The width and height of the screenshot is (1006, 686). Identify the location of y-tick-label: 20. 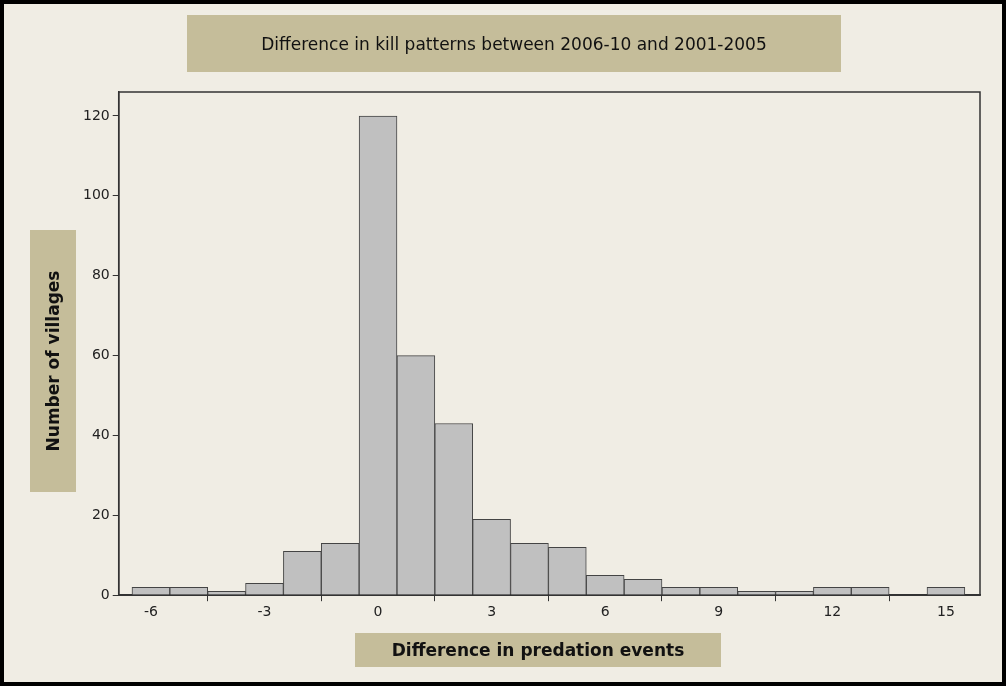
(100, 513).